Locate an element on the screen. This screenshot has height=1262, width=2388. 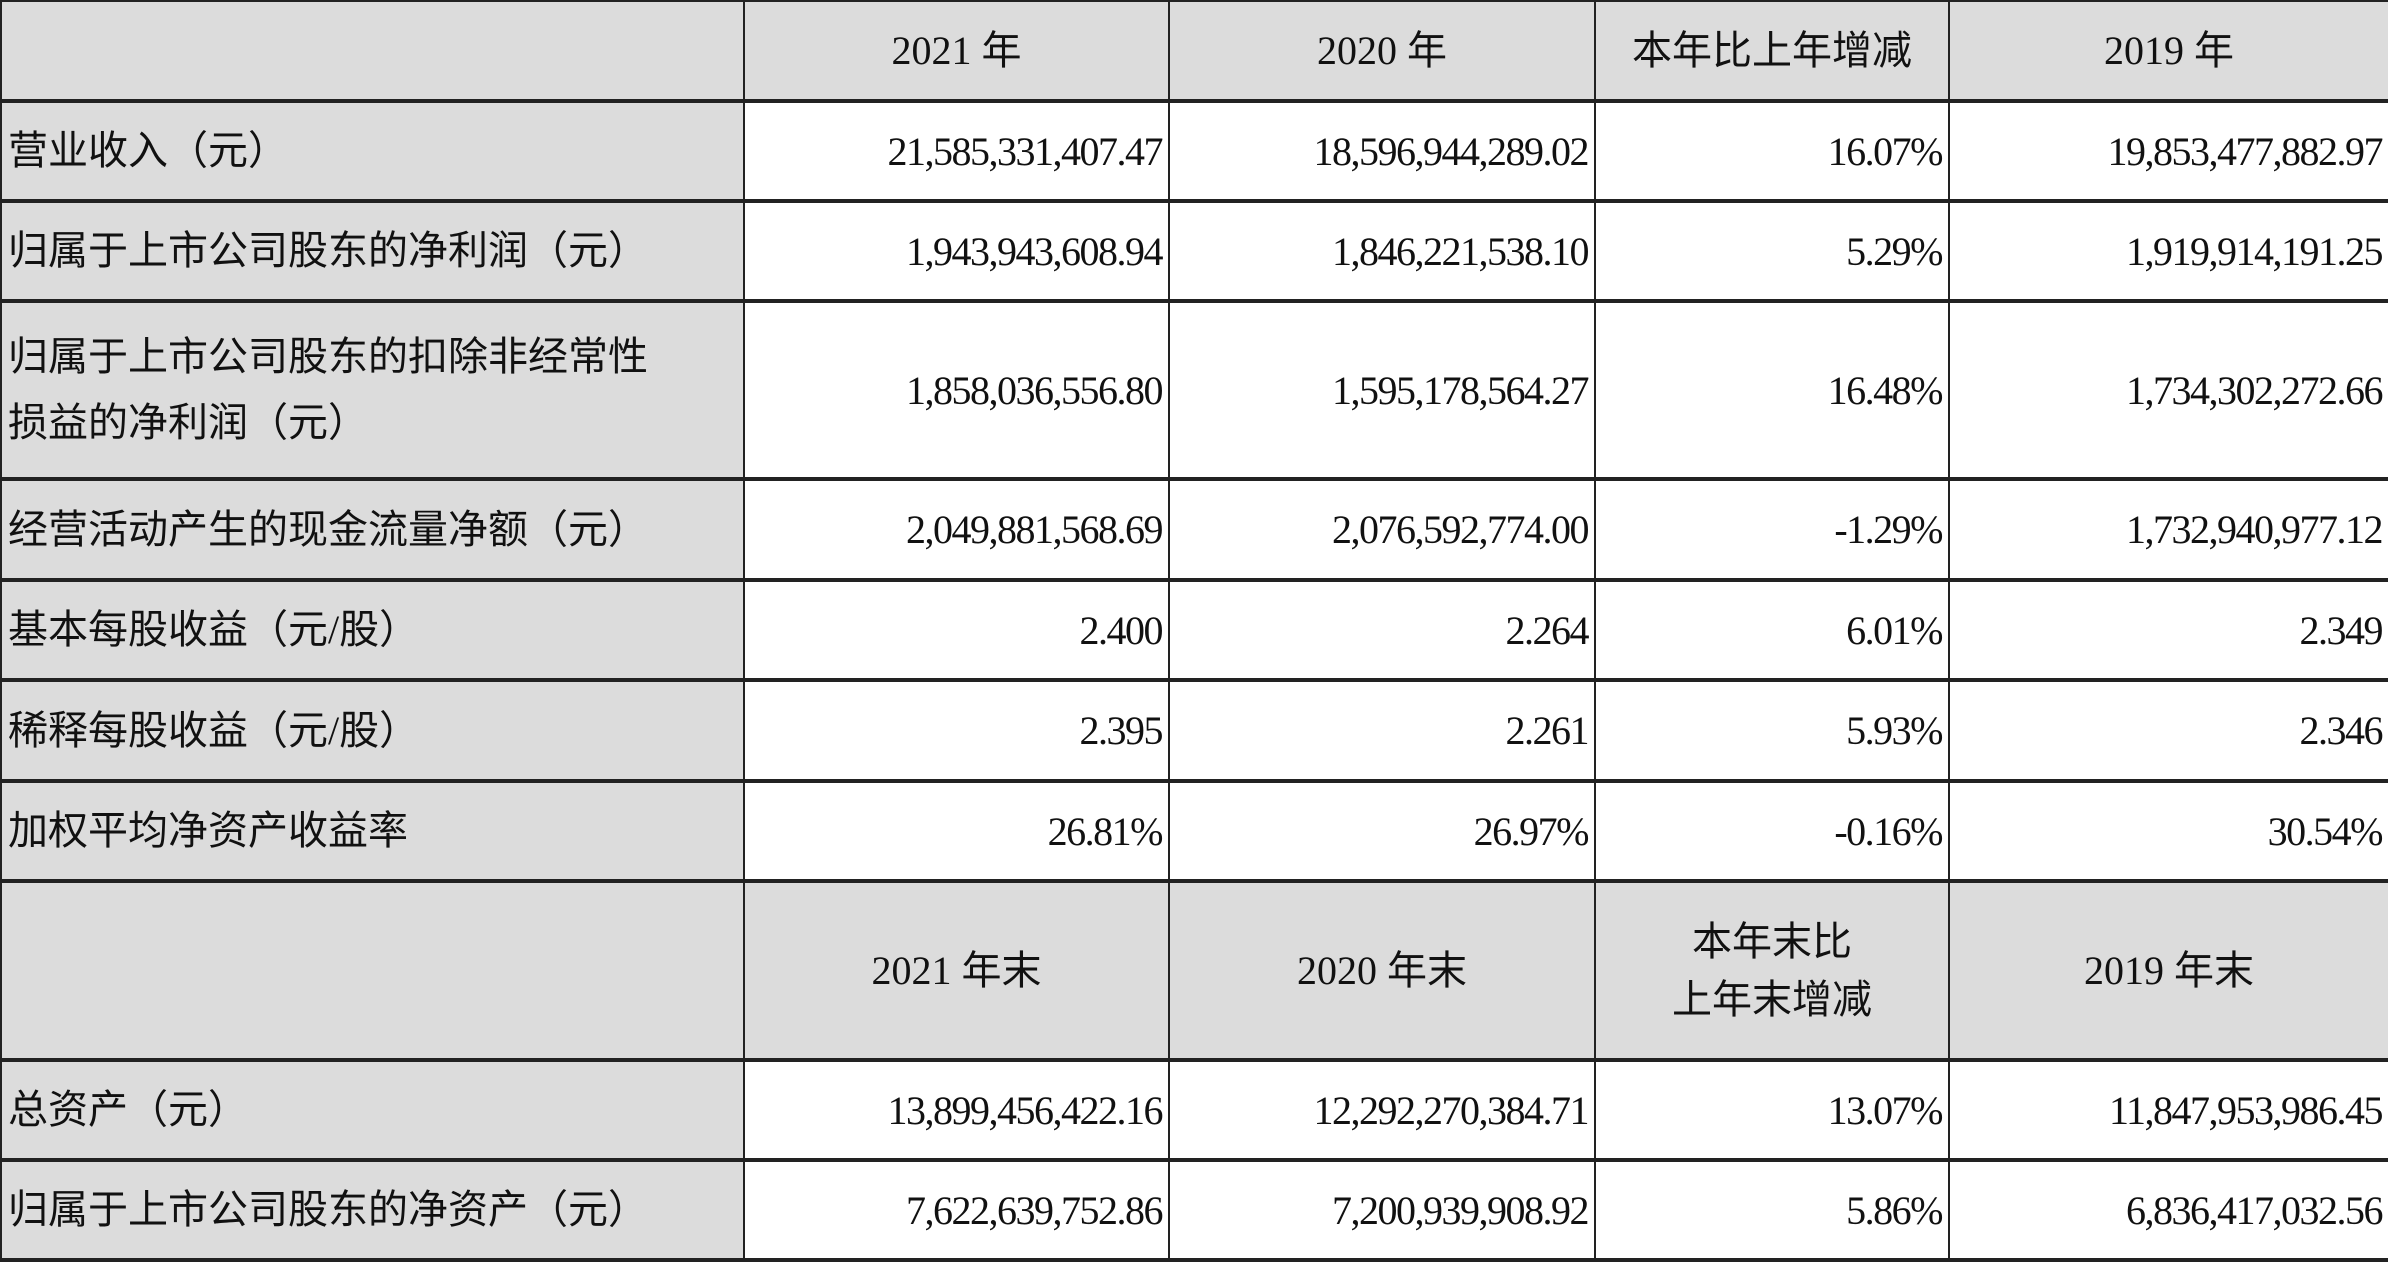
value-cell: 2.395 is located at coordinates (956, 730).